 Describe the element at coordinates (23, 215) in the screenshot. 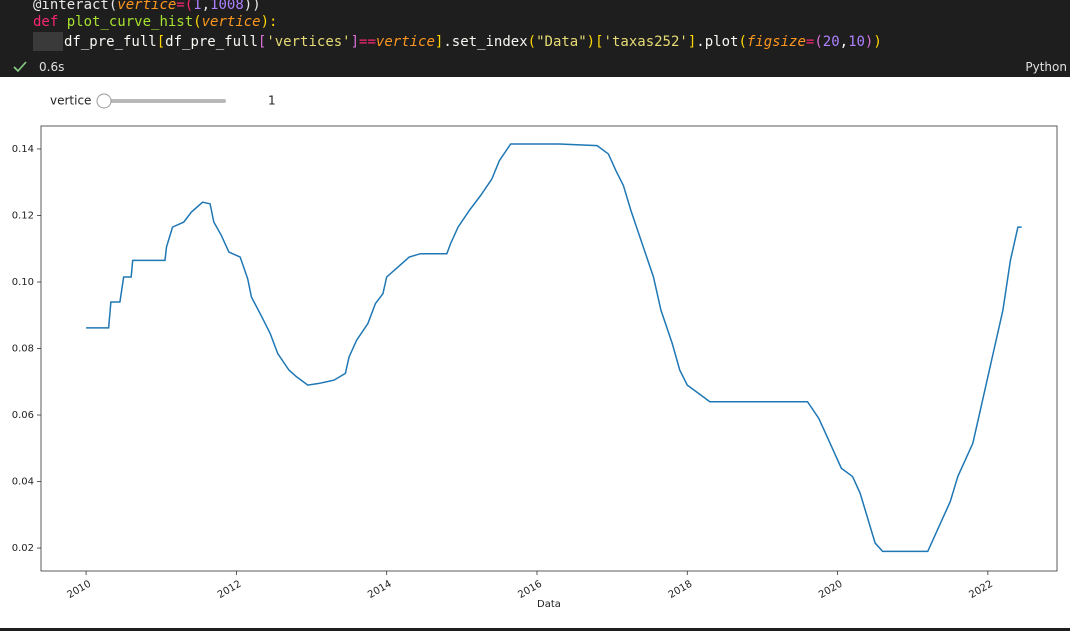

I see `y-tick-label: 0.12` at that location.